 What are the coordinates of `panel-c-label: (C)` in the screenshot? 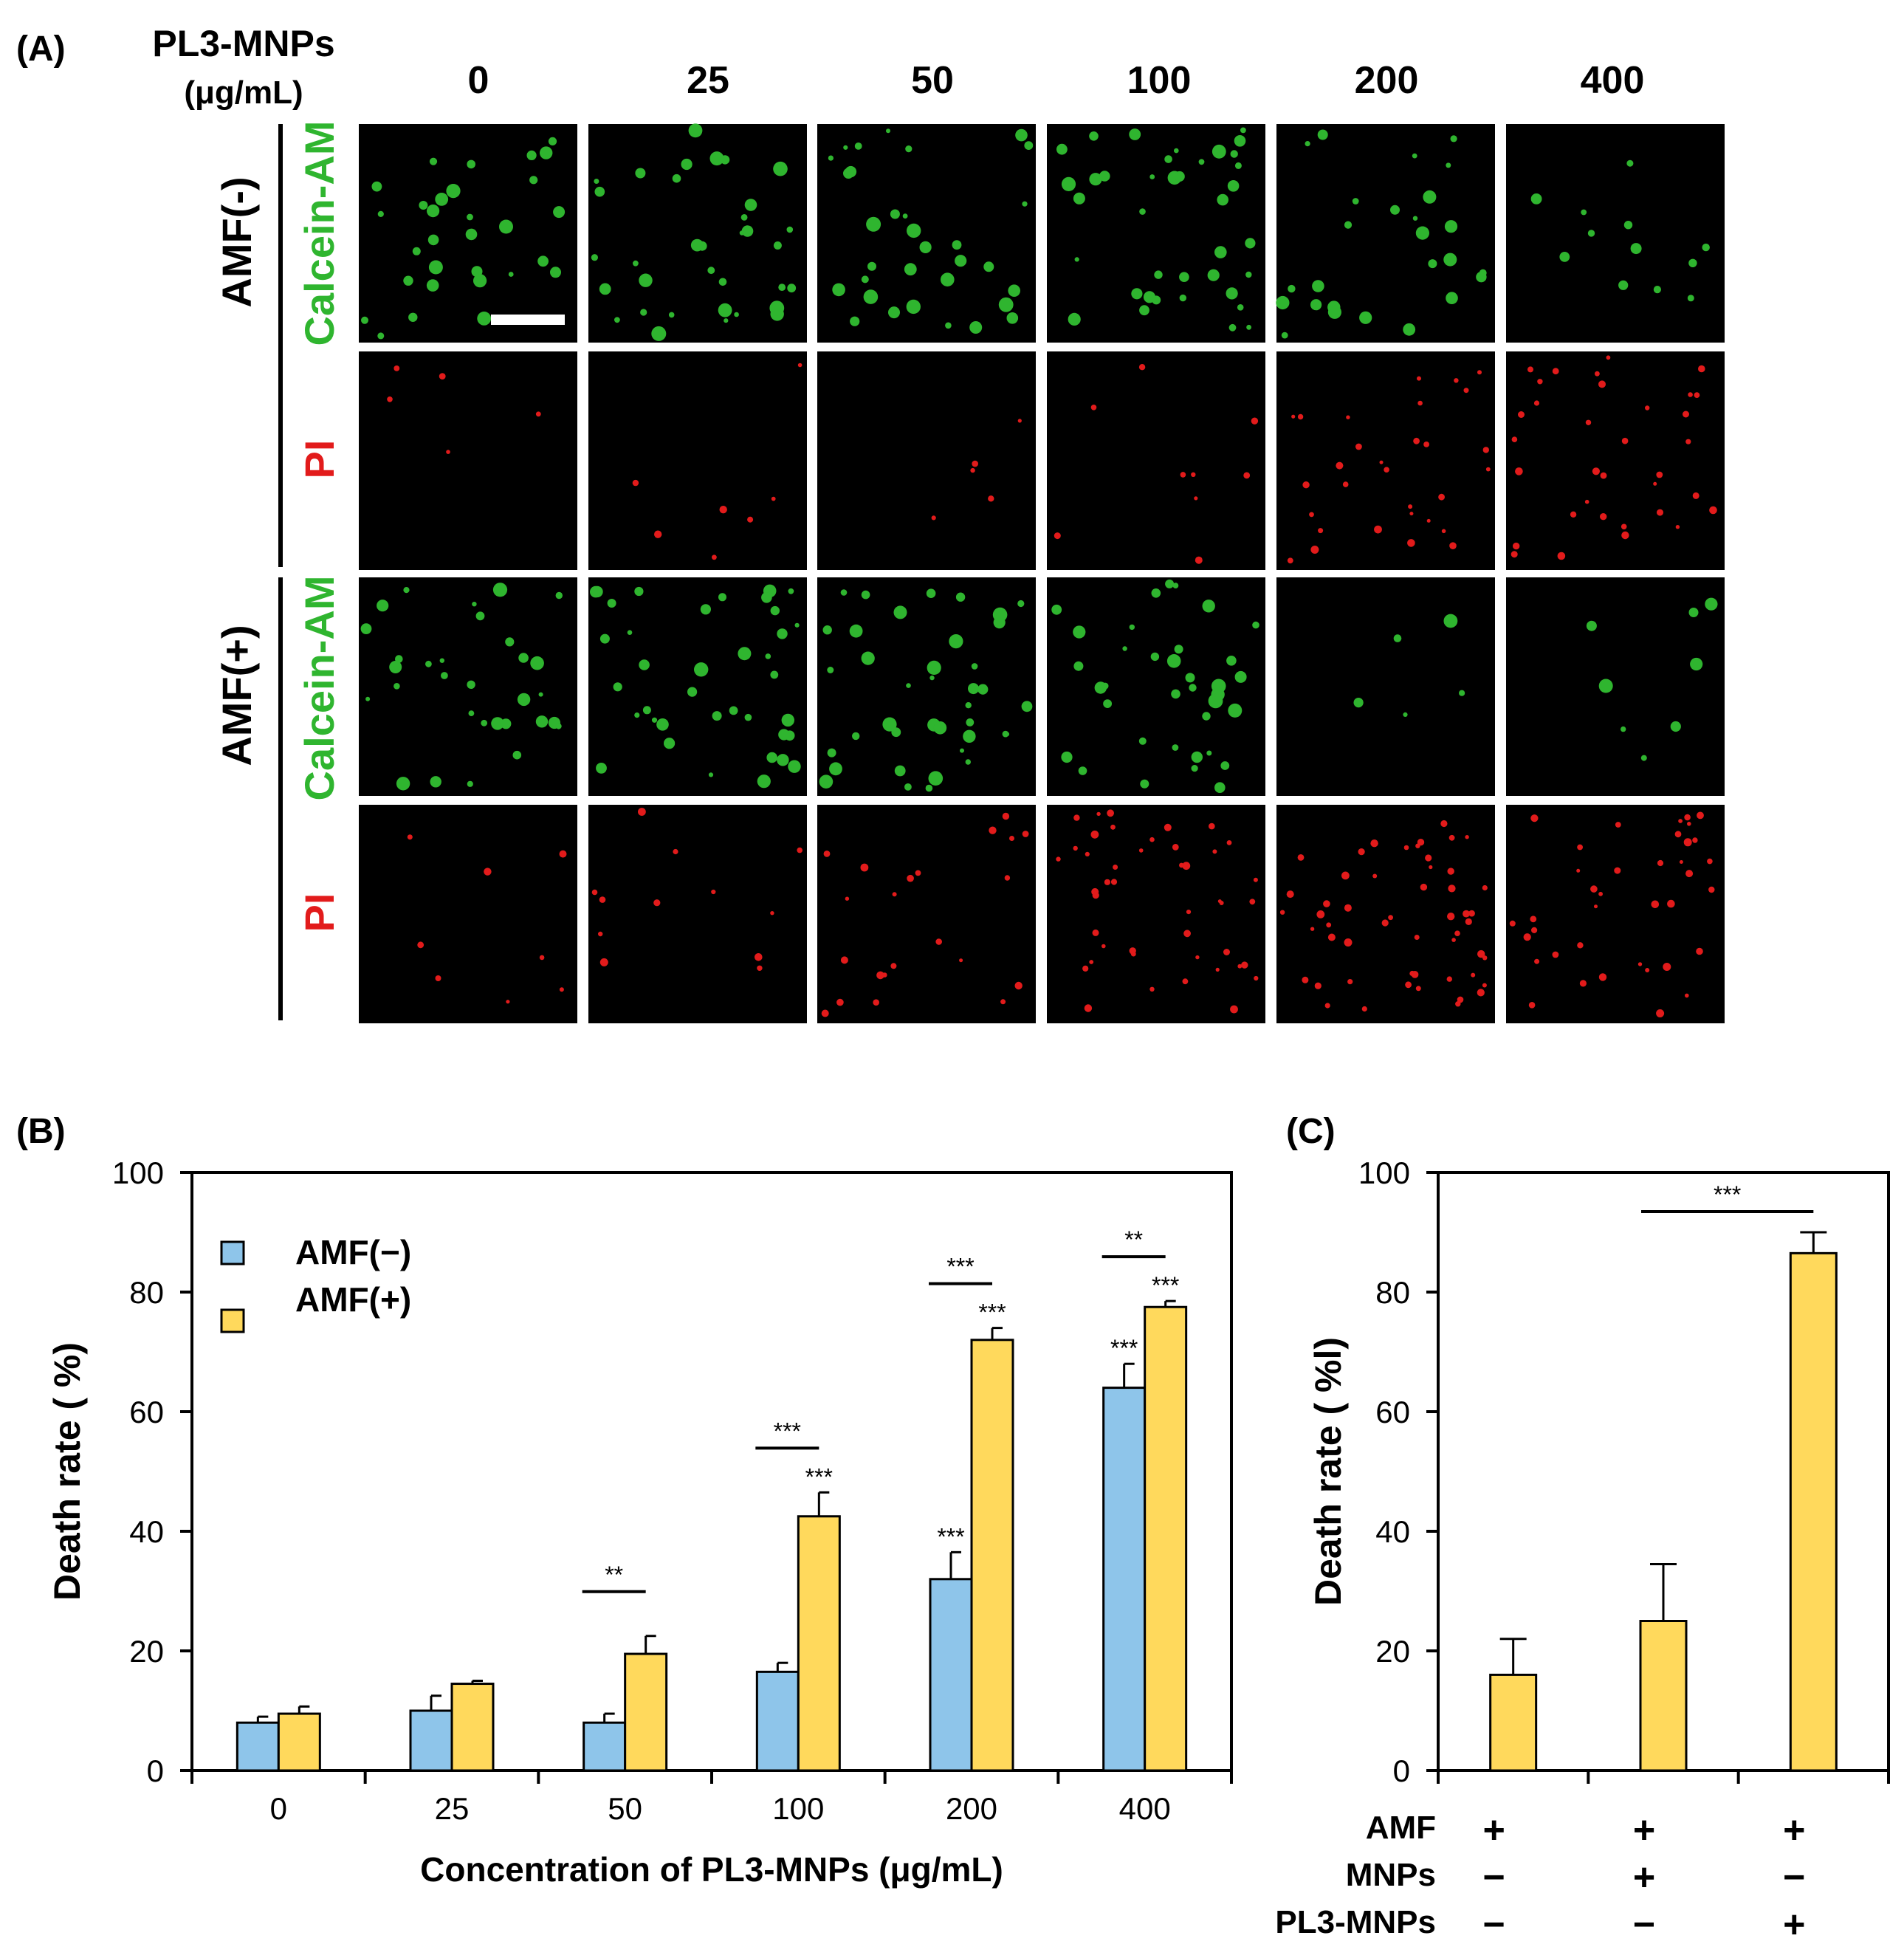 It's located at (1311, 1131).